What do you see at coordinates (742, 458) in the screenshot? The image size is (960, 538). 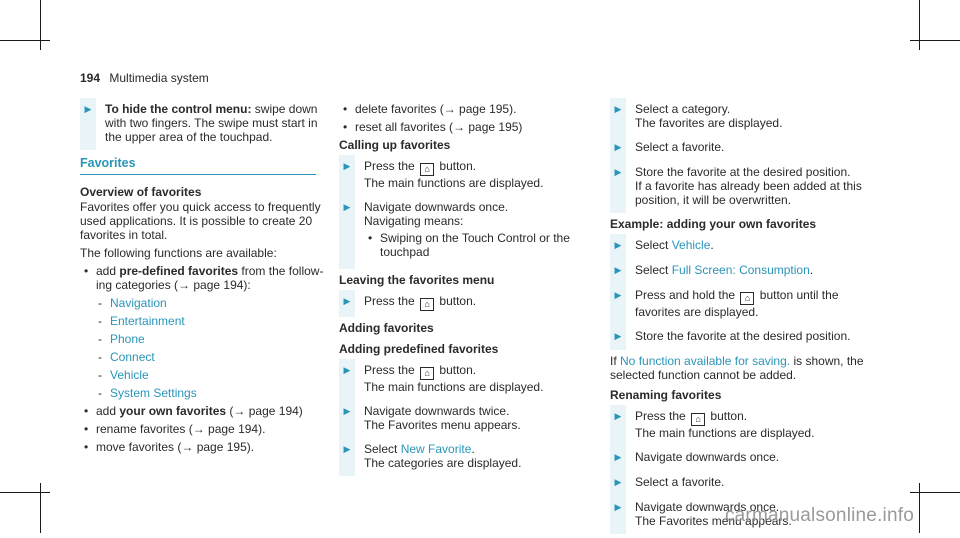 I see `step: ▶ Navigate downwards once.` at bounding box center [742, 458].